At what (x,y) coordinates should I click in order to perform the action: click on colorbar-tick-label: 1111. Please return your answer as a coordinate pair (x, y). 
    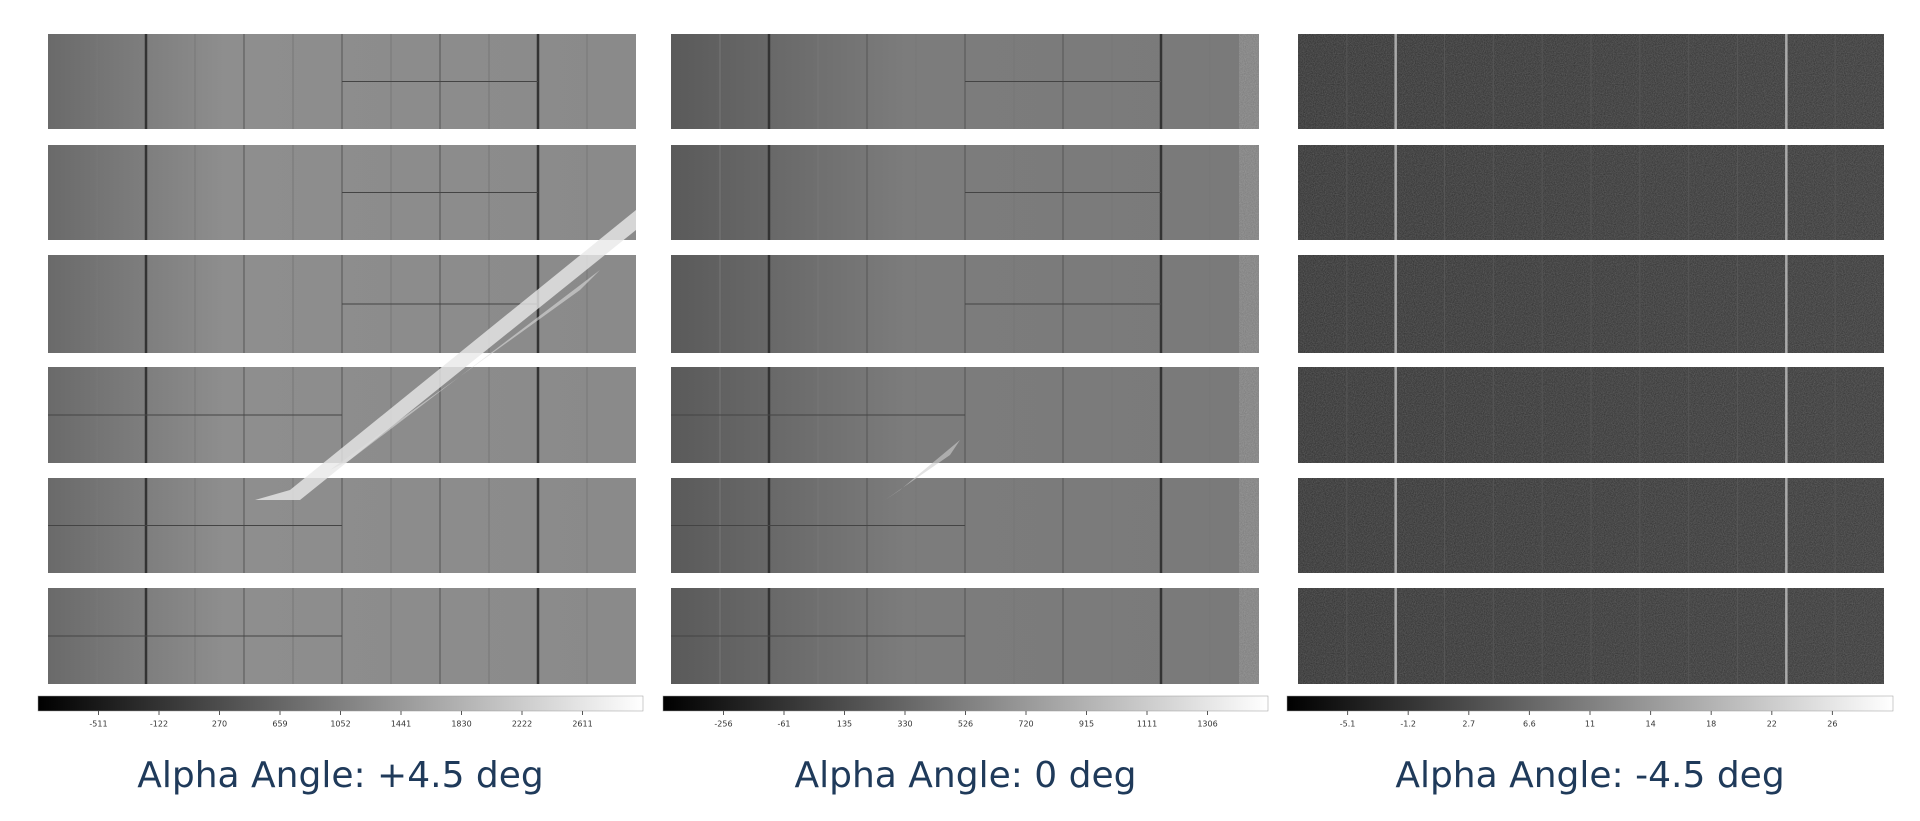
    Looking at the image, I should click on (1147, 724).